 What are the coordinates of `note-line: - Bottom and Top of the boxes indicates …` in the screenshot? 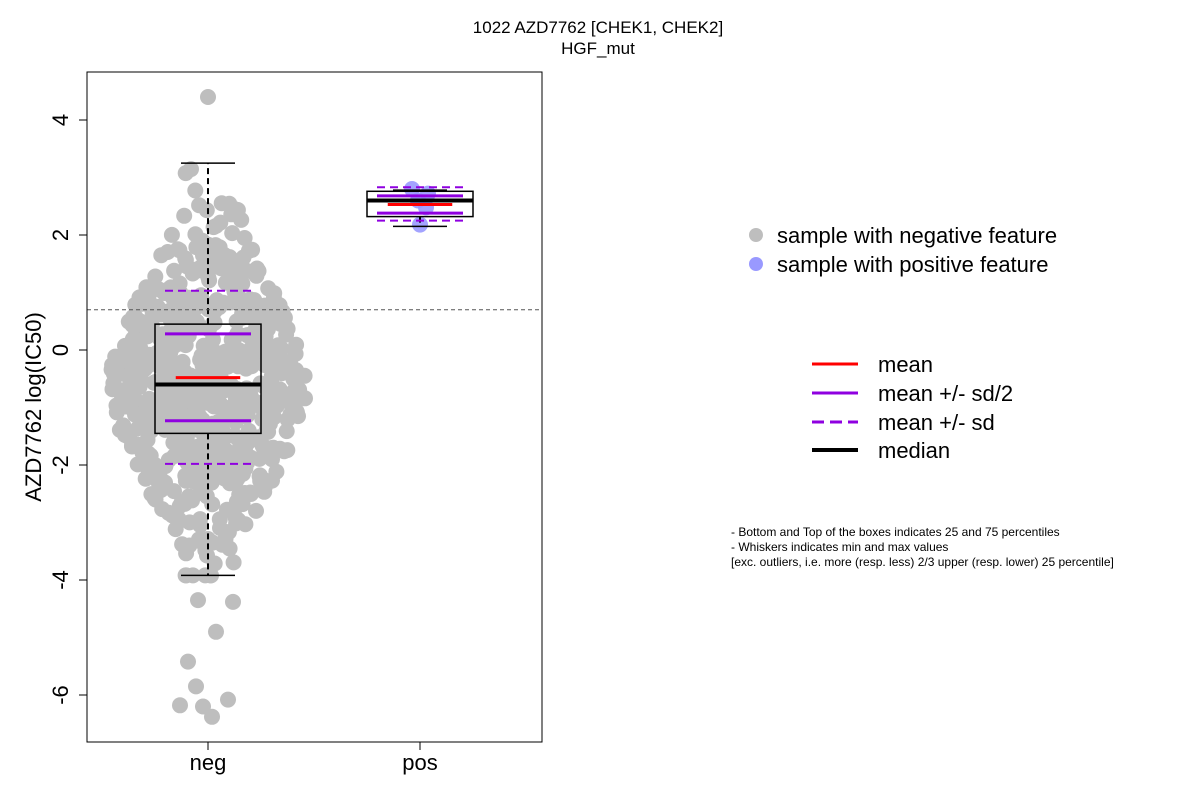 It's located at (895, 532).